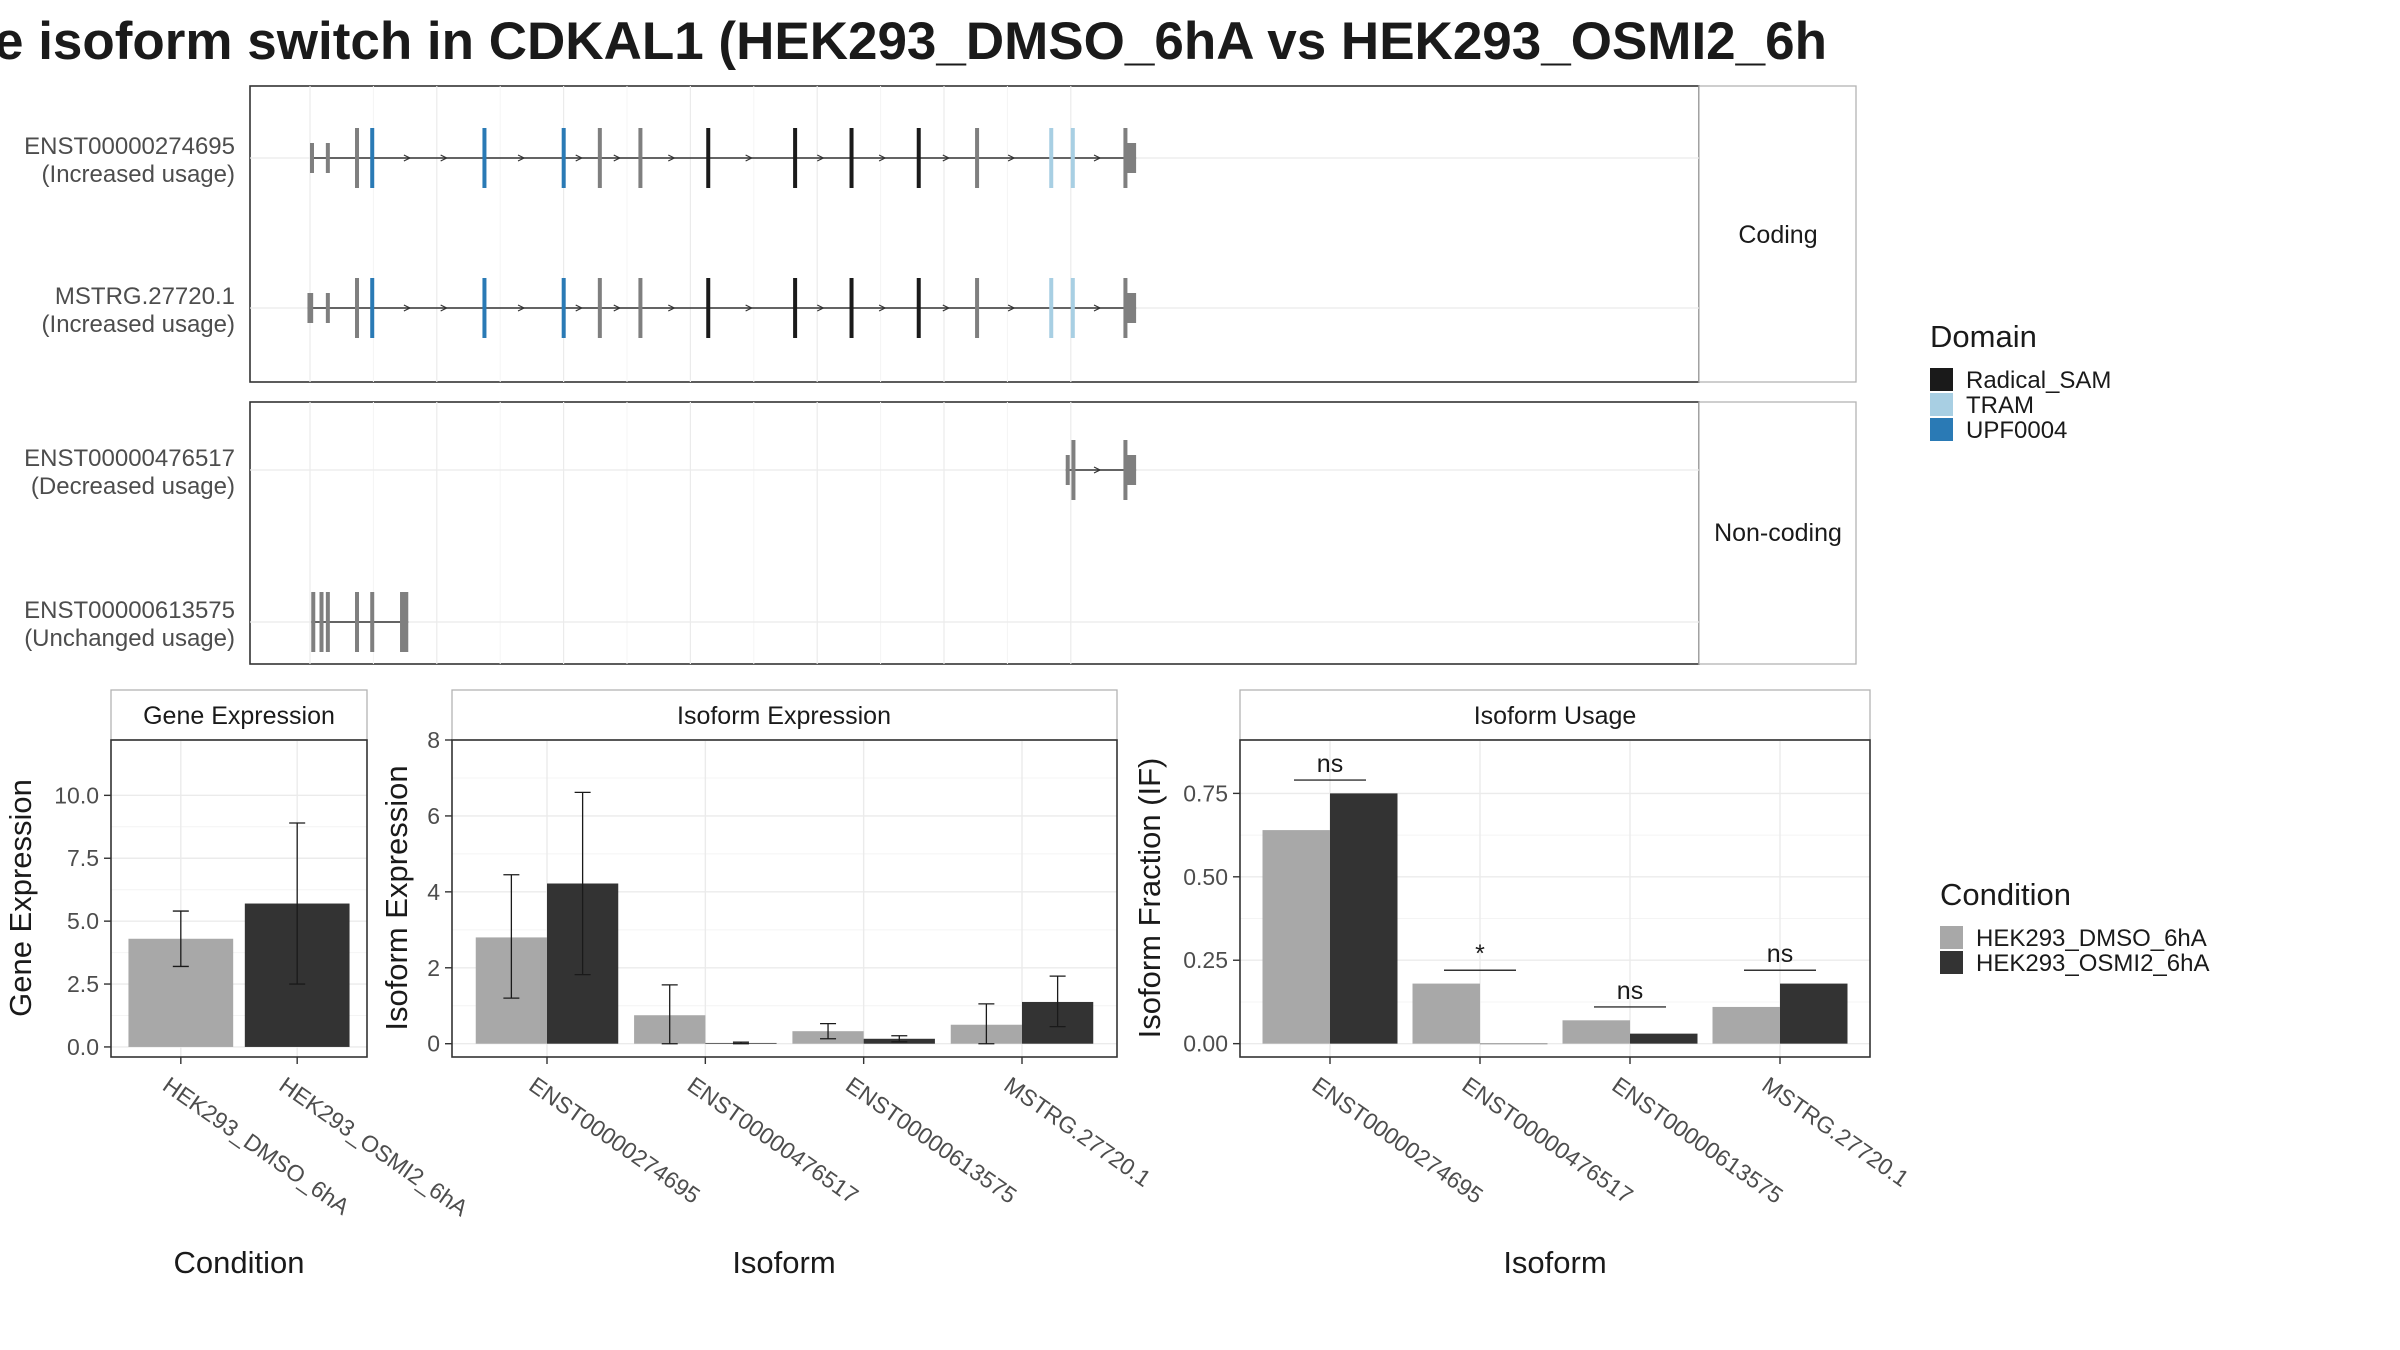 This screenshot has height=1350, width=2400. I want to click on isoform-usage-ylabel: Isoform Fraction (IF), so click(1149, 898).